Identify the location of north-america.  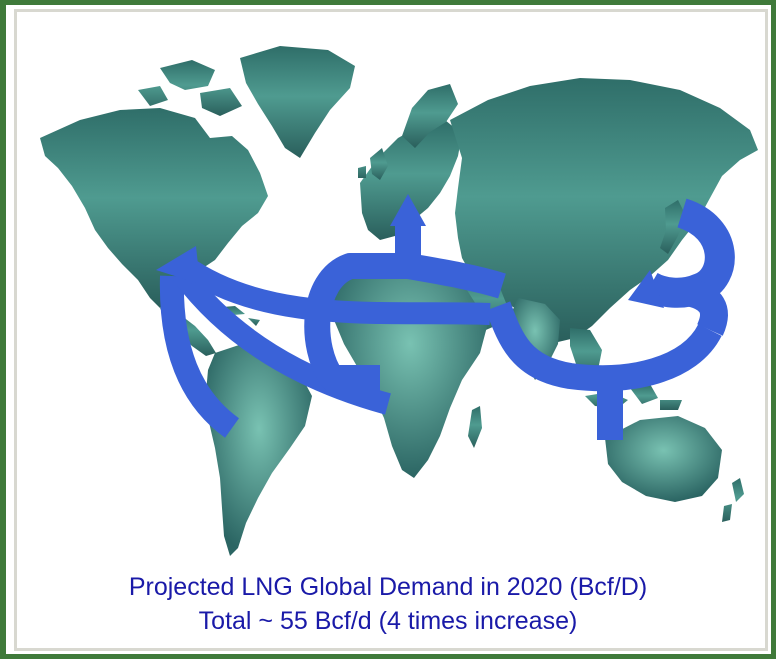
(154, 208).